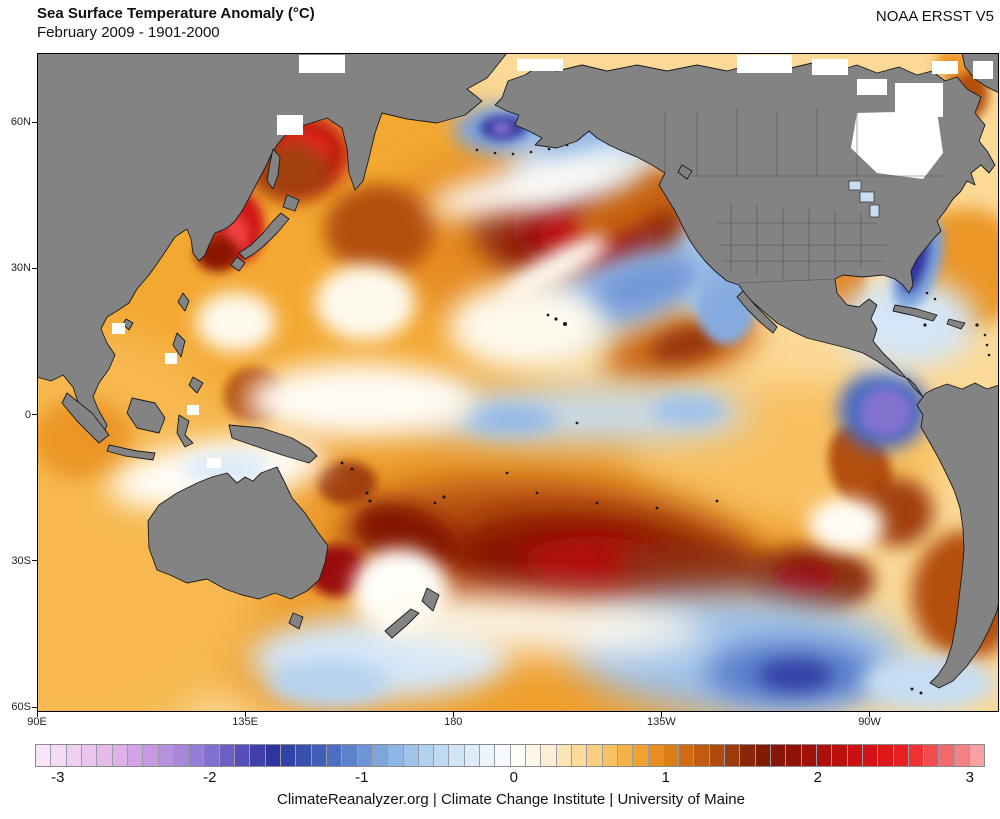 Image resolution: width=1000 pixels, height=819 pixels. Describe the element at coordinates (291, 203) in the screenshot. I see `hokkaido-island` at that location.